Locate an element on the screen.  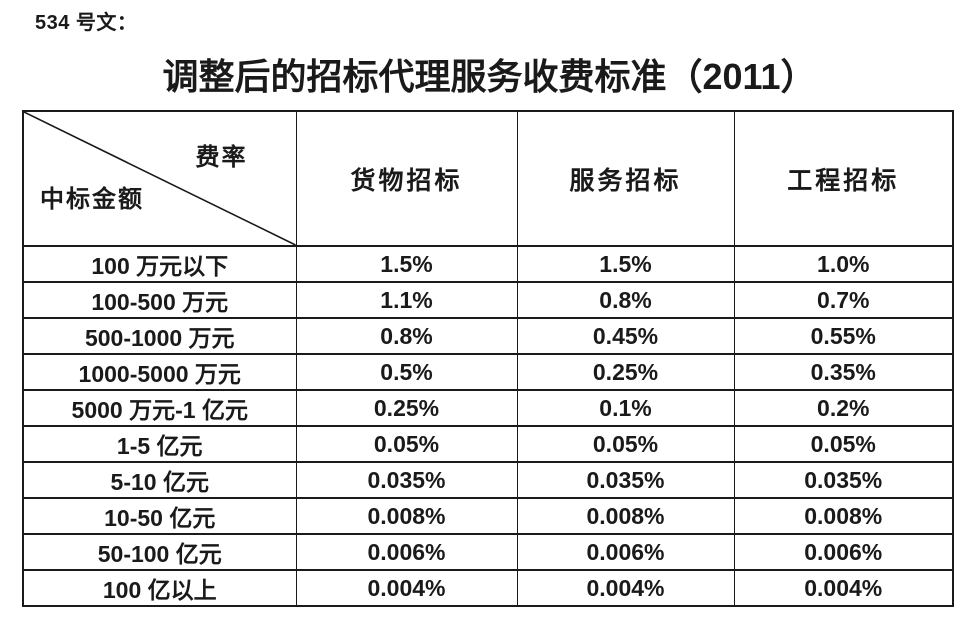
table-row: 100 万元以下 1.5% 1.5% 1.0% is located at coordinates (488, 264).